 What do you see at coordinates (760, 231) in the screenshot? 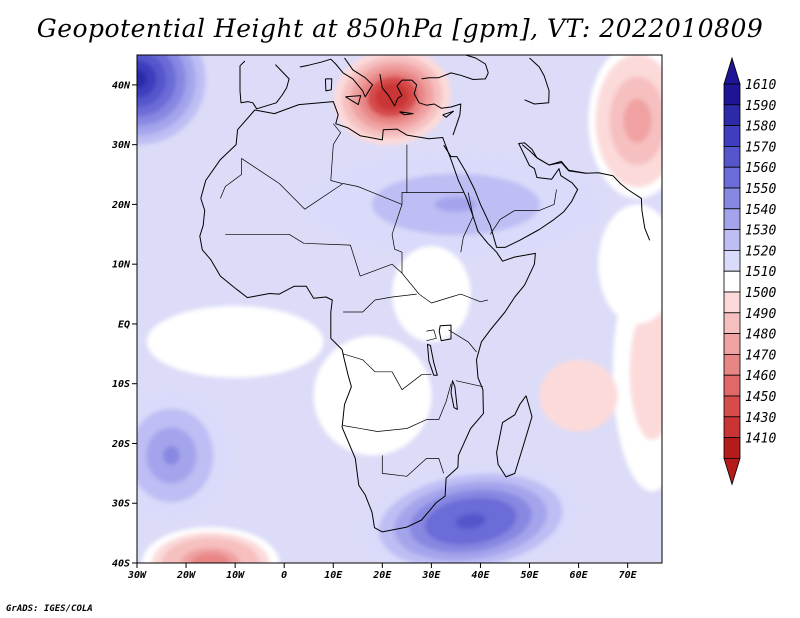
I see `colorbar-label: 1530` at bounding box center [760, 231].